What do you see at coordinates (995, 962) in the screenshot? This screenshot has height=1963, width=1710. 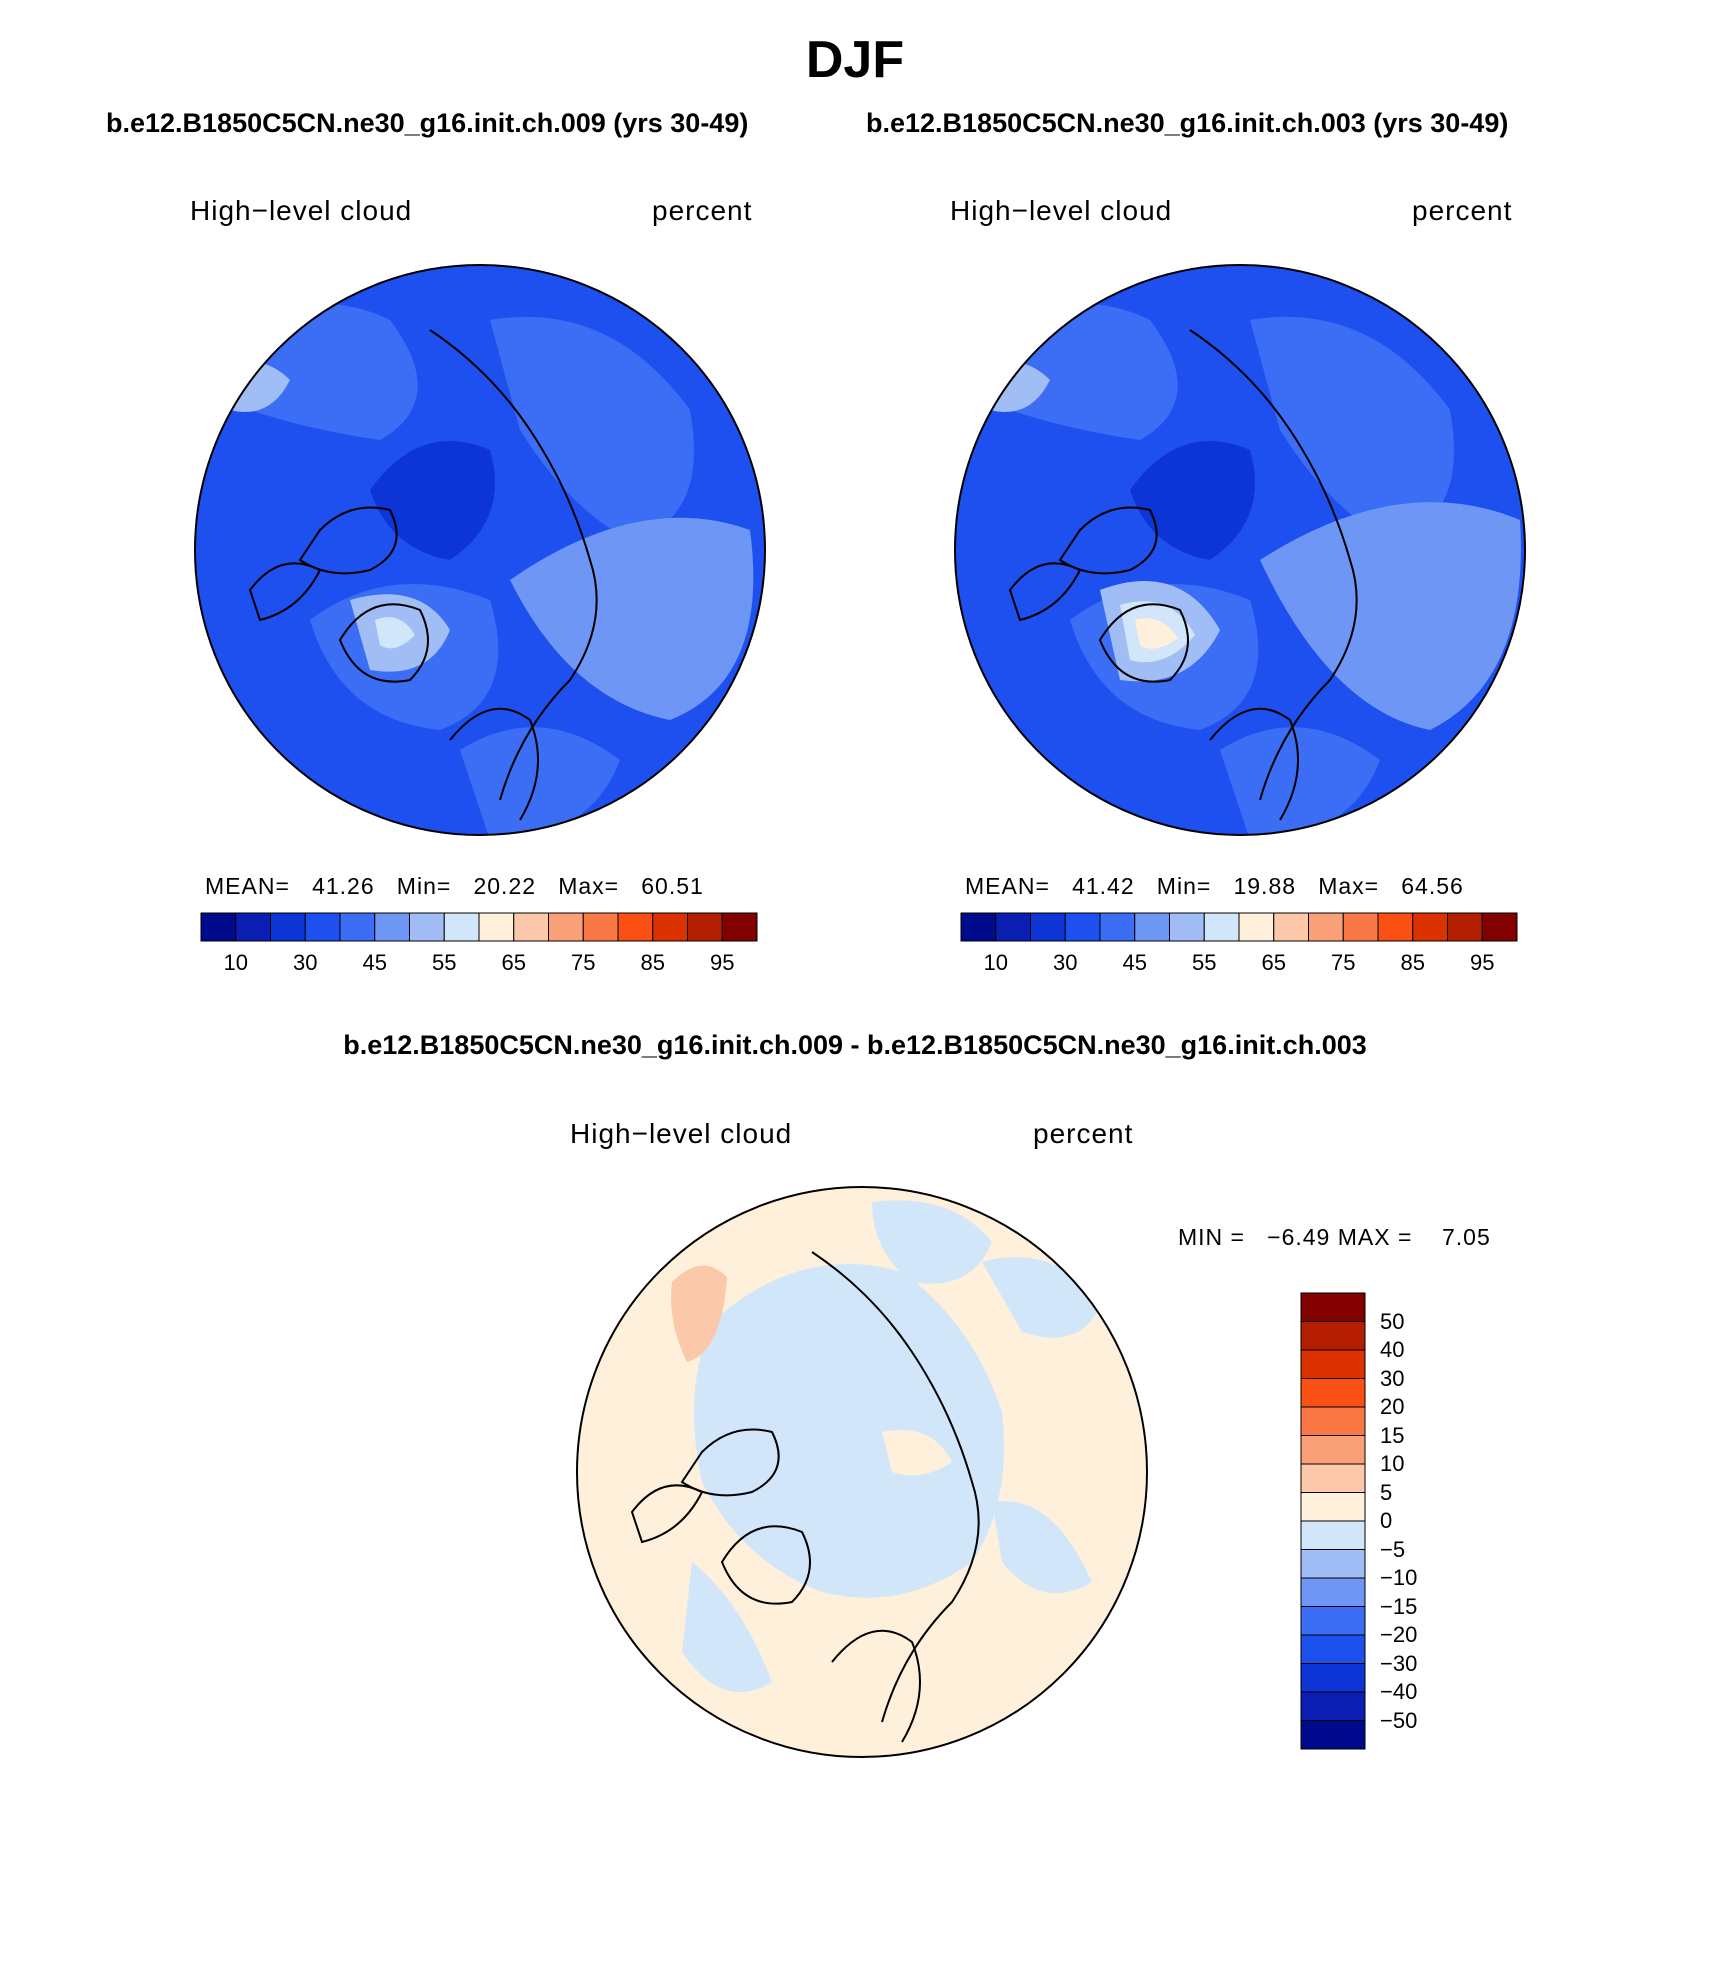 I see `colorbar-case2-tick-label: 10` at bounding box center [995, 962].